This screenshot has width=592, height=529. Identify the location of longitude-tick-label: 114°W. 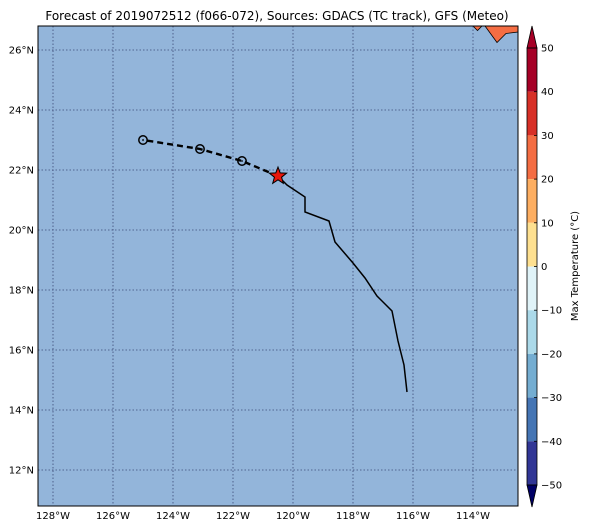
(473, 516).